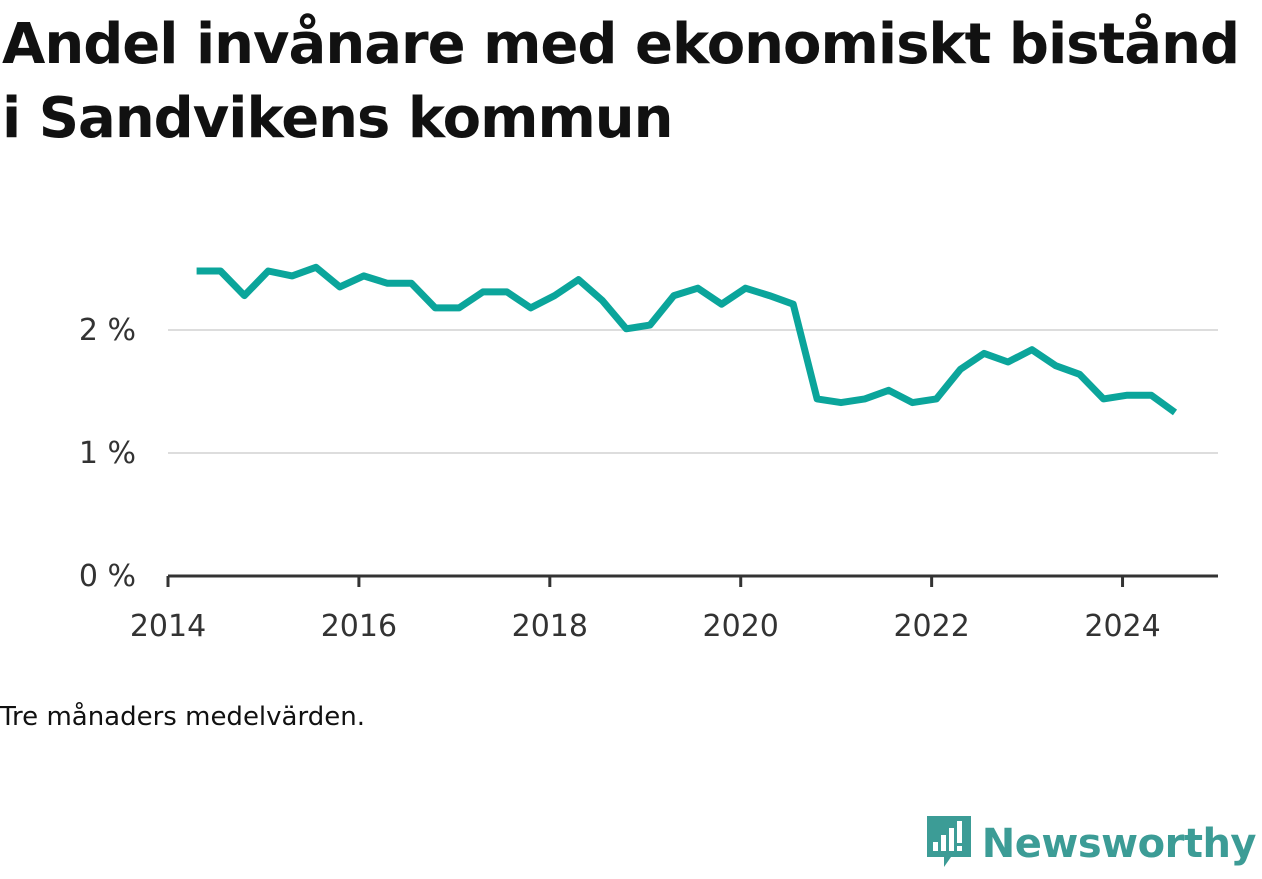  I want to click on x-axis: 2014 2016 2018 2020 2022 2024, so click(674, 609).